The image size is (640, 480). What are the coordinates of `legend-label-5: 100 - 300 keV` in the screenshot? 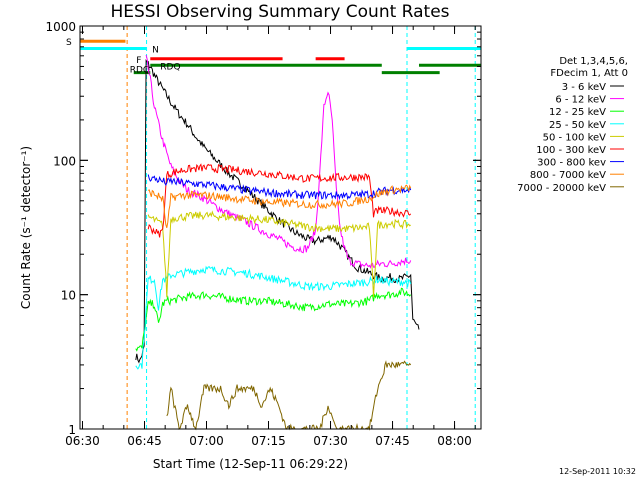 It's located at (571, 150).